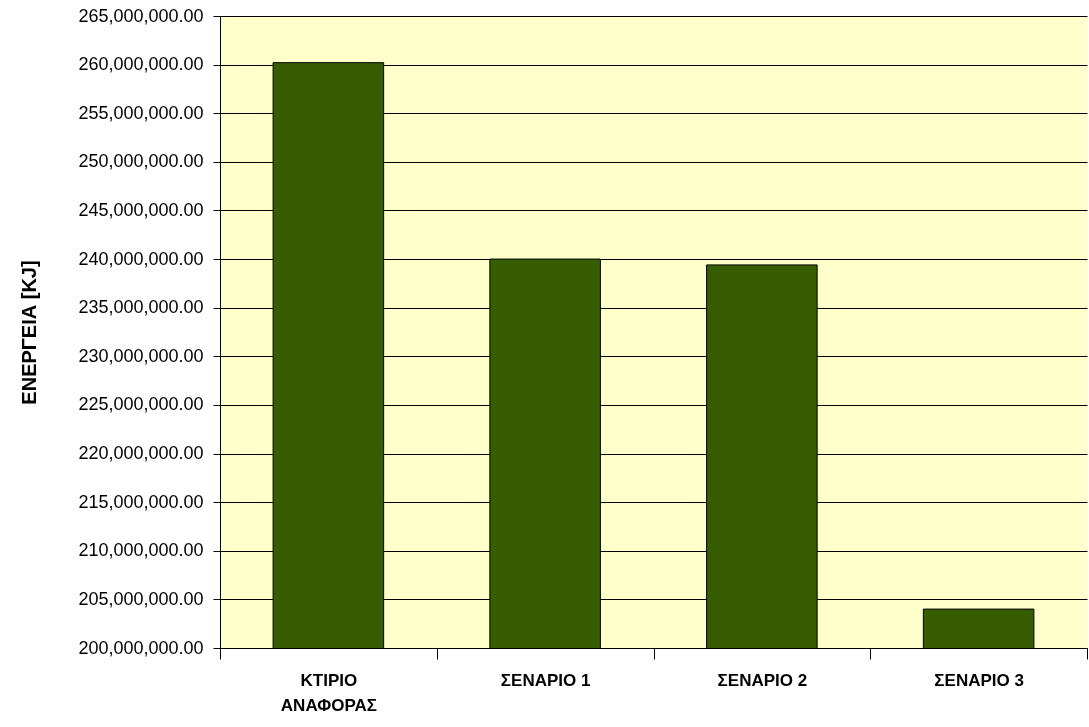 This screenshot has height=727, width=1089. What do you see at coordinates (141, 258) in the screenshot?
I see `y-tick-label: 240,000,000.00` at bounding box center [141, 258].